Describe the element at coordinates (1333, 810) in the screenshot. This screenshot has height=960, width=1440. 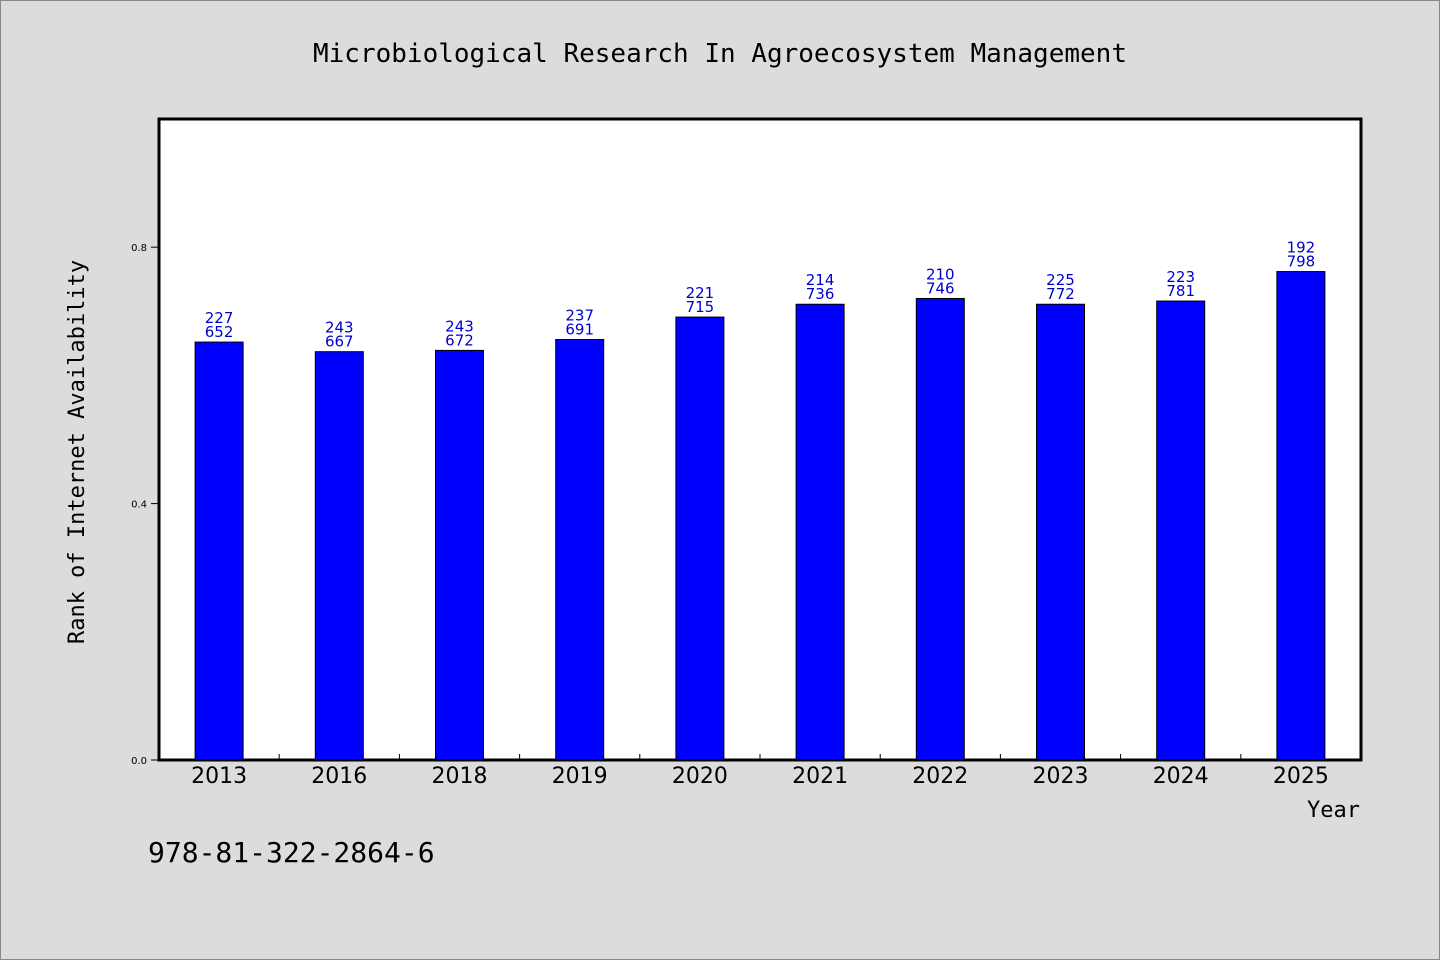
I see `x-axis-label: Year` at that location.